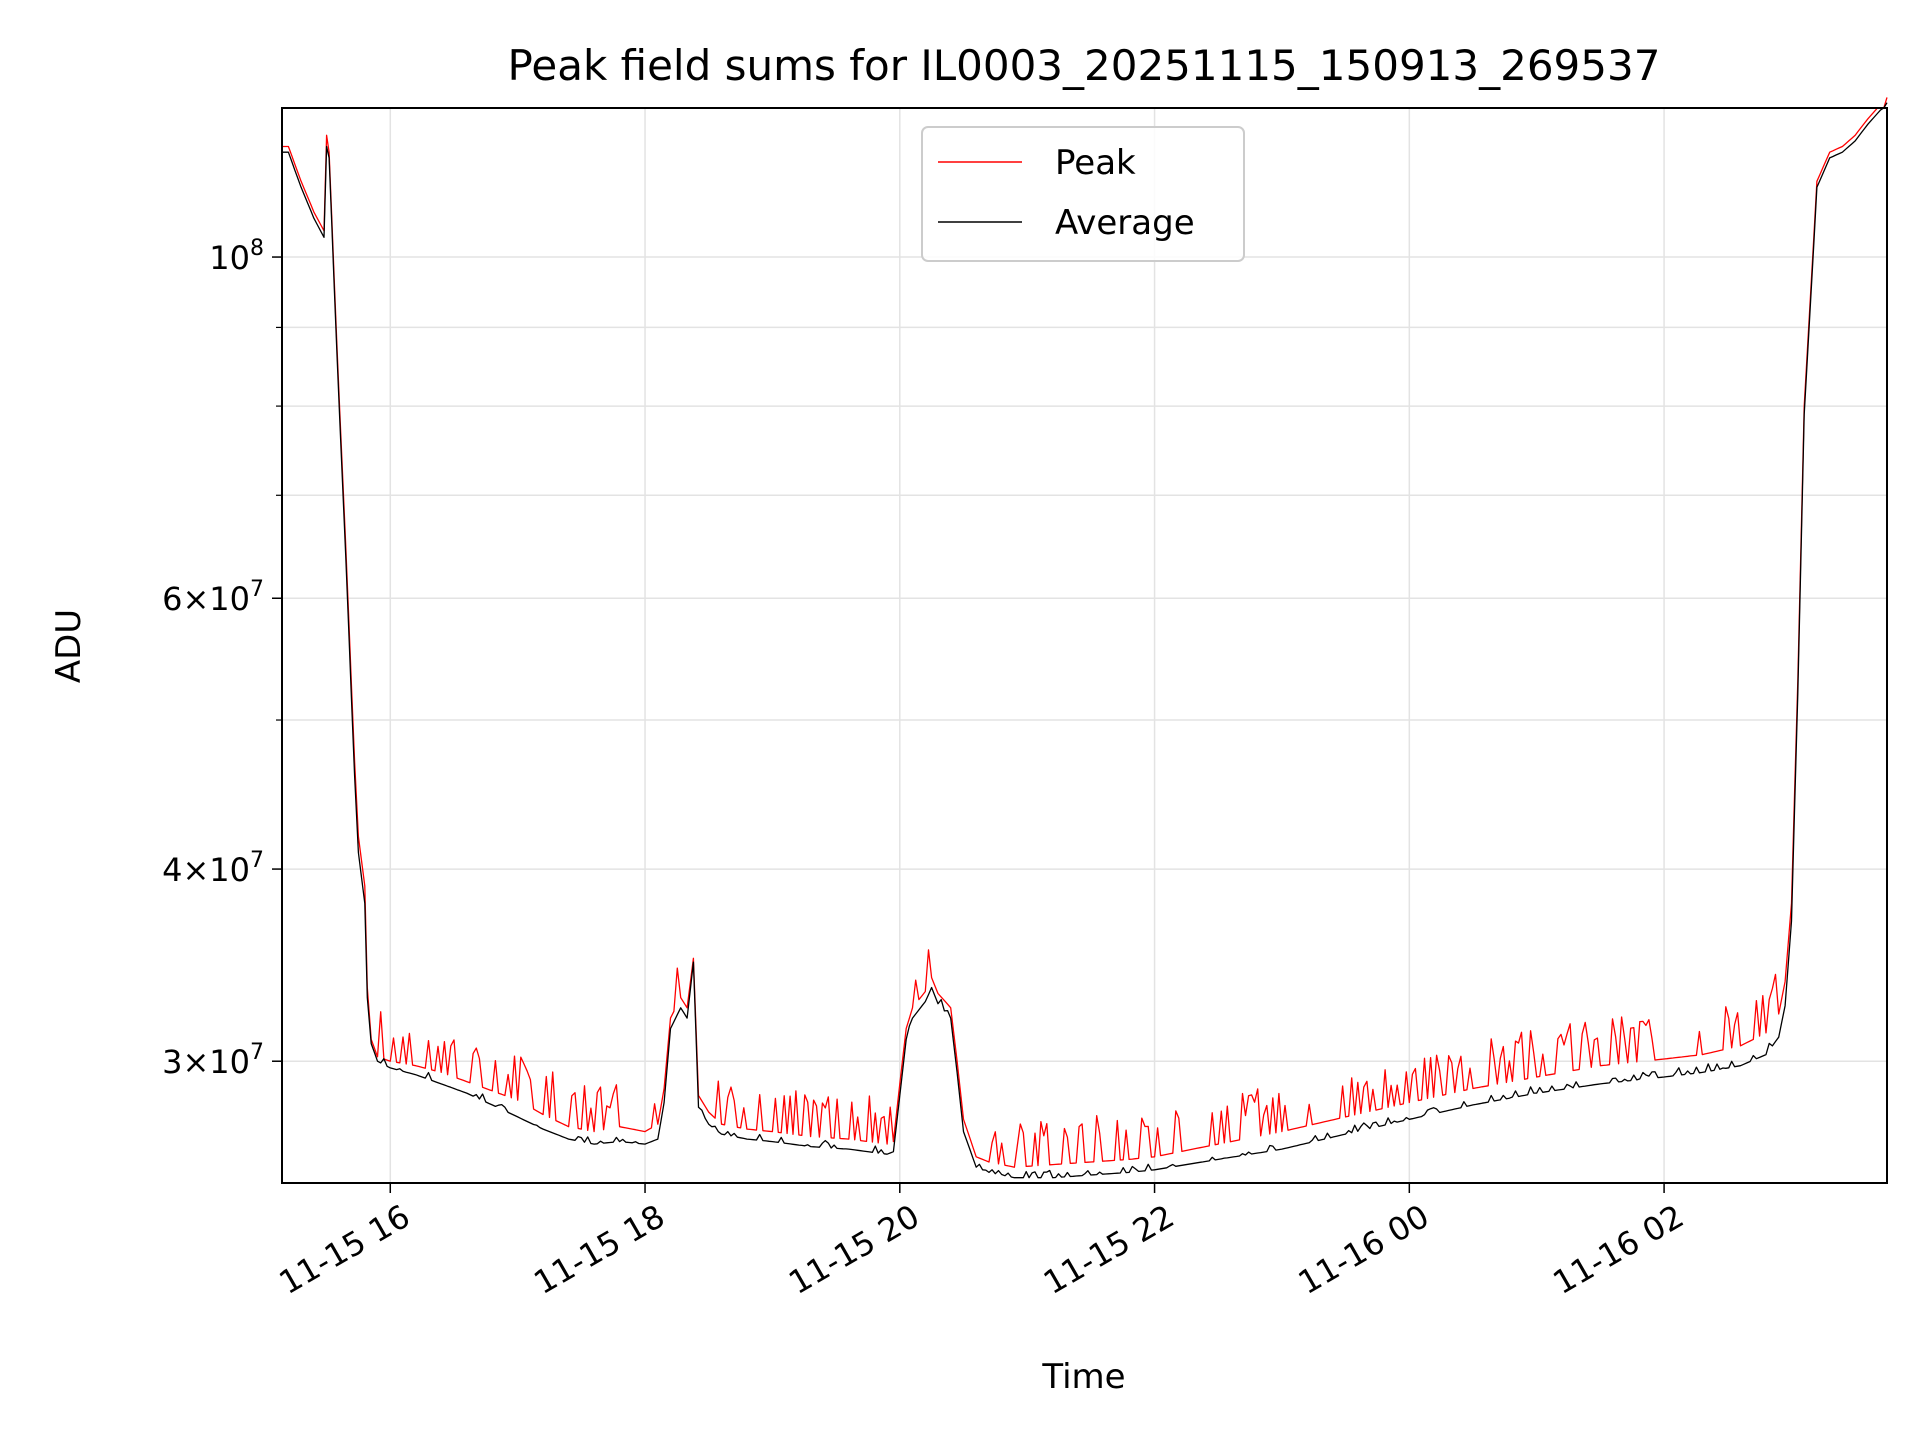 This screenshot has height=1440, width=1920. I want to click on x-axis-label: Time, so click(1083, 1377).